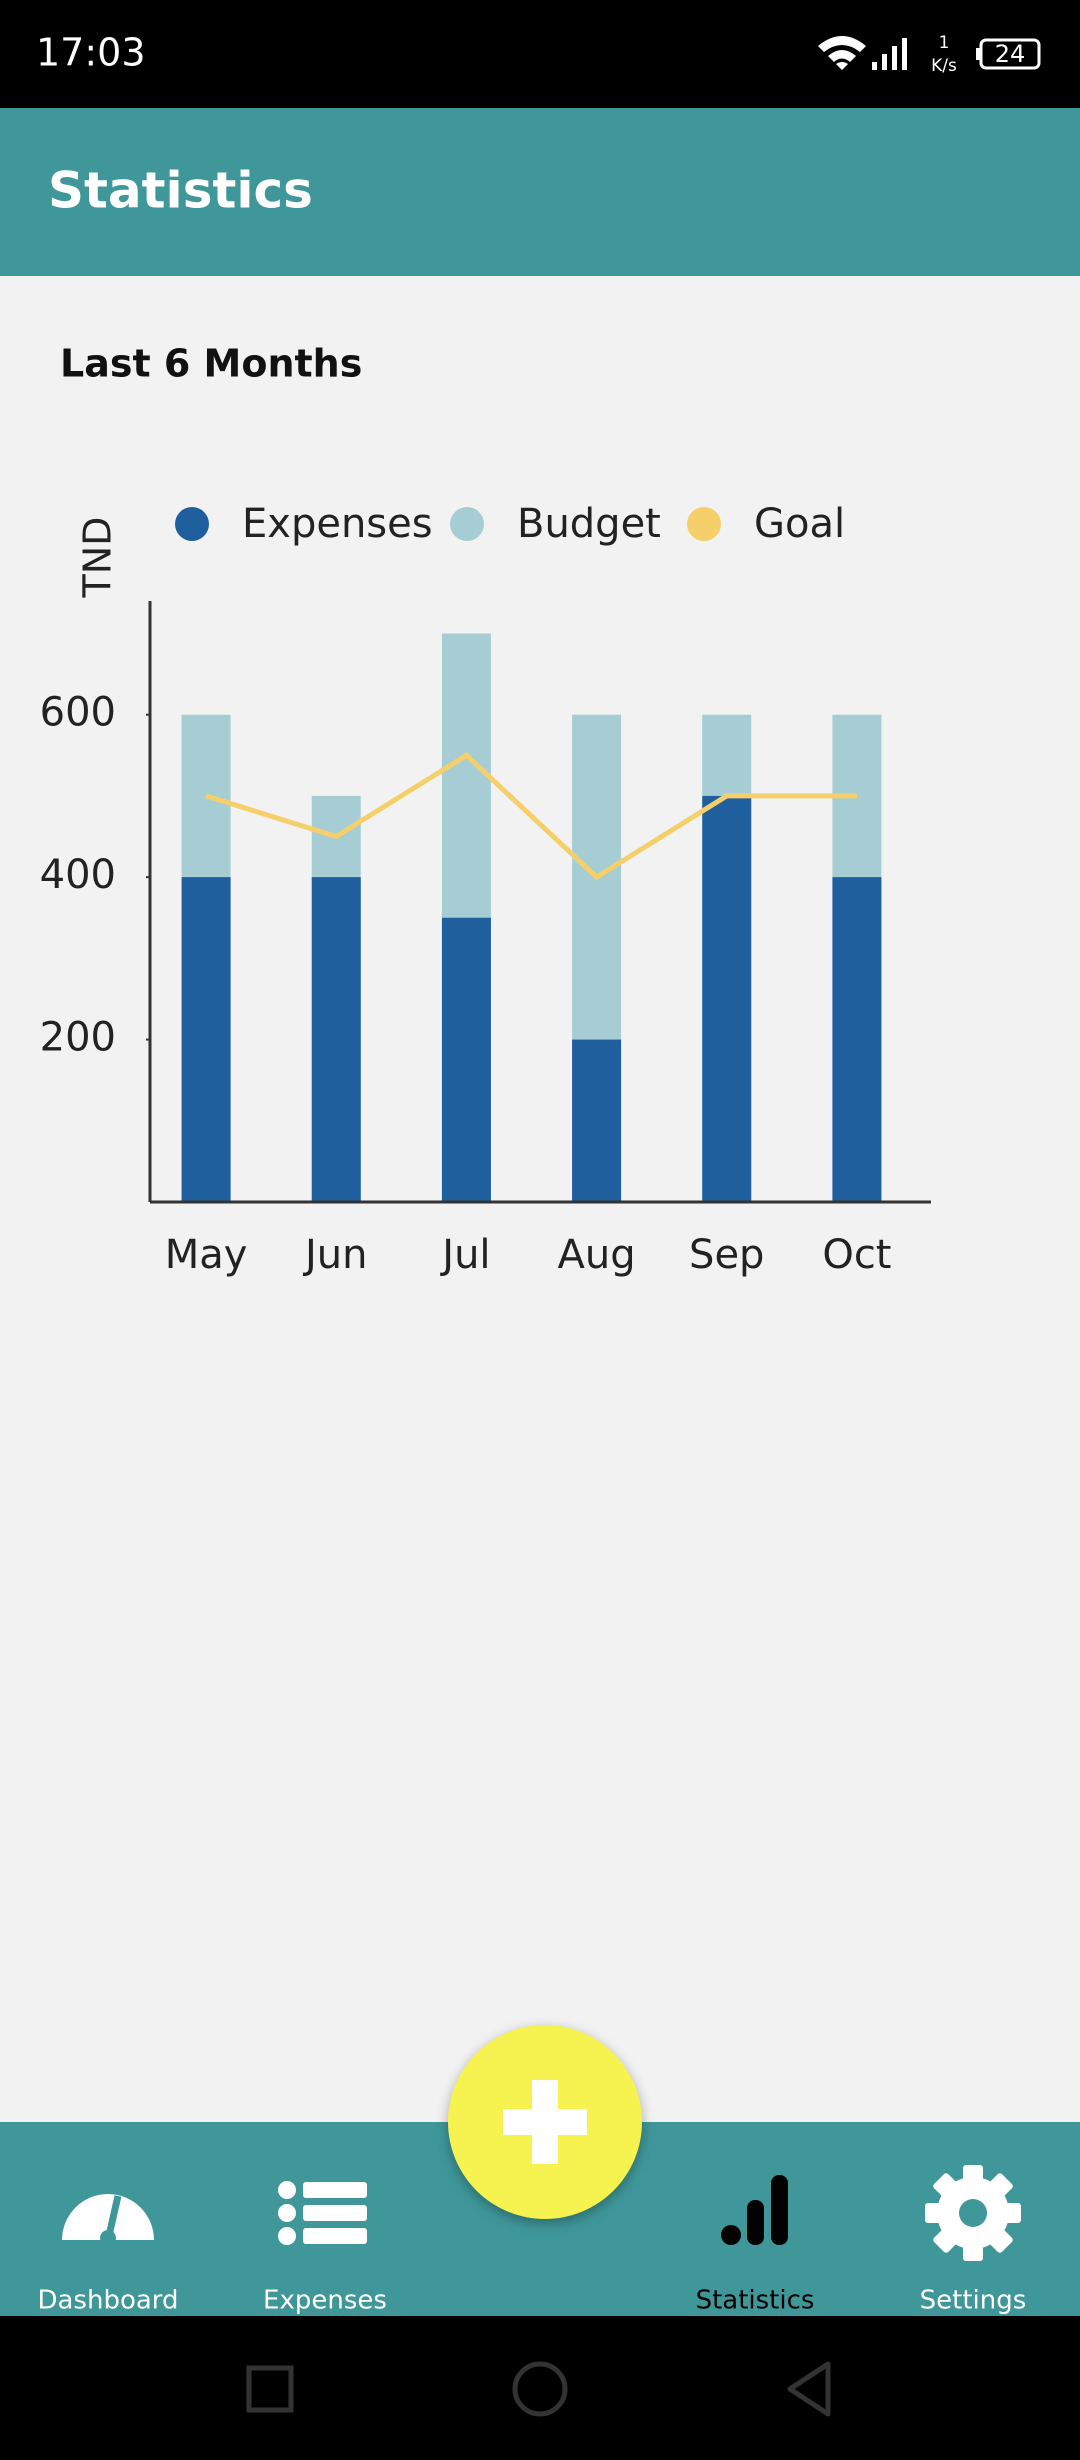 The width and height of the screenshot is (1080, 2460). I want to click on nav-label: Dashboard, so click(107, 2301).